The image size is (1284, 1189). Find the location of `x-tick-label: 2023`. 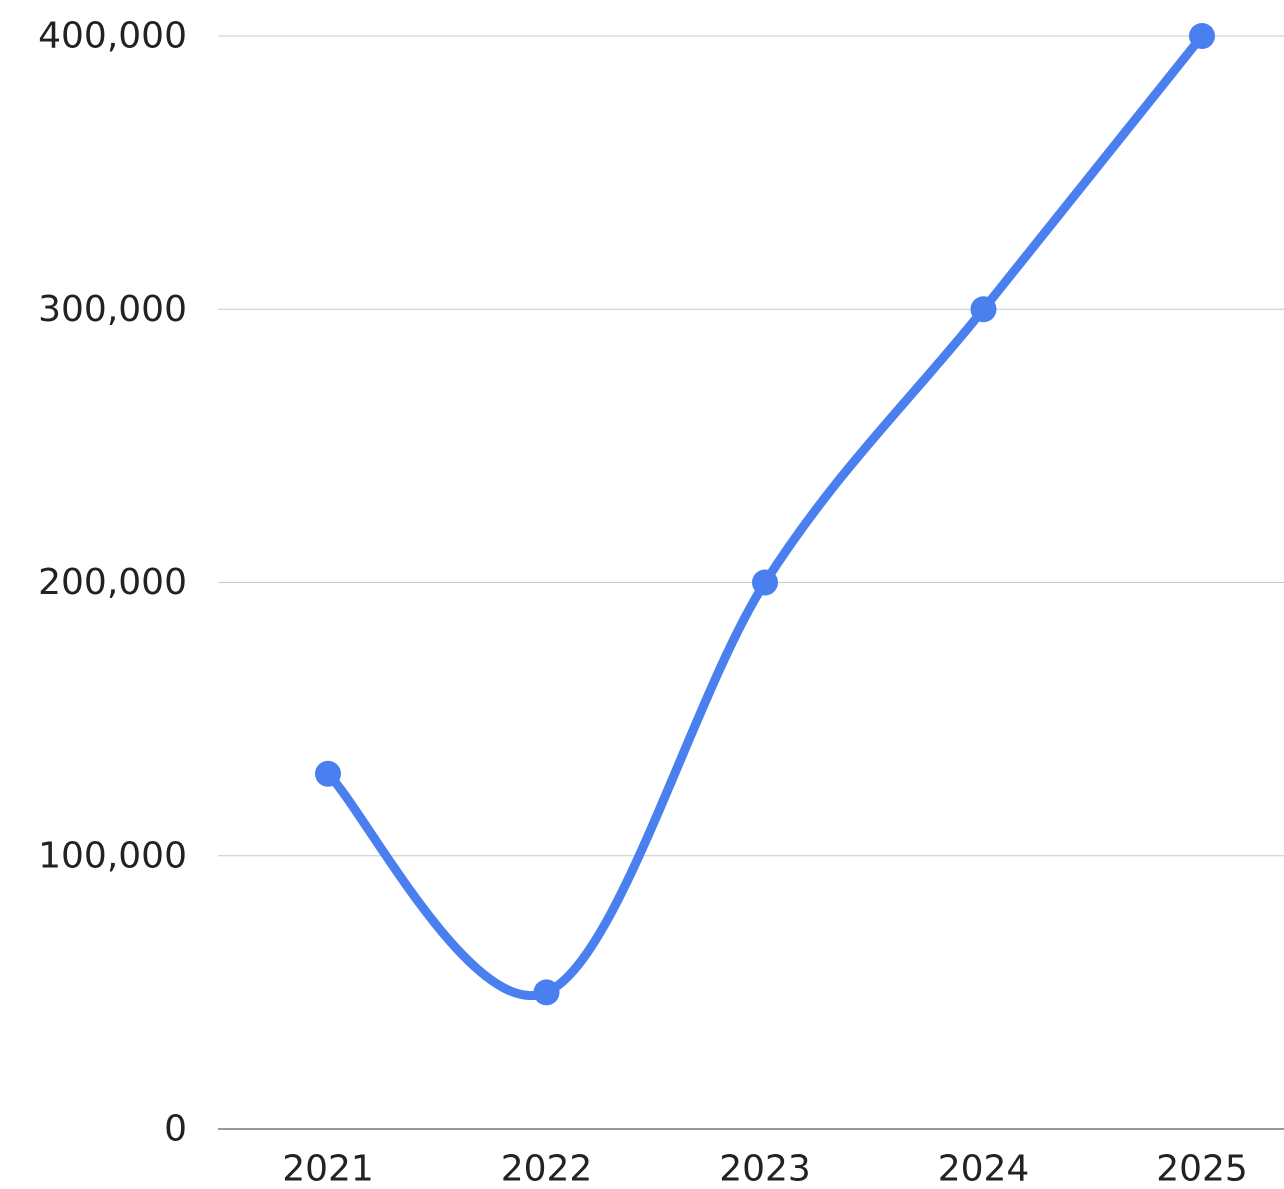

x-tick-label: 2023 is located at coordinates (765, 1169).